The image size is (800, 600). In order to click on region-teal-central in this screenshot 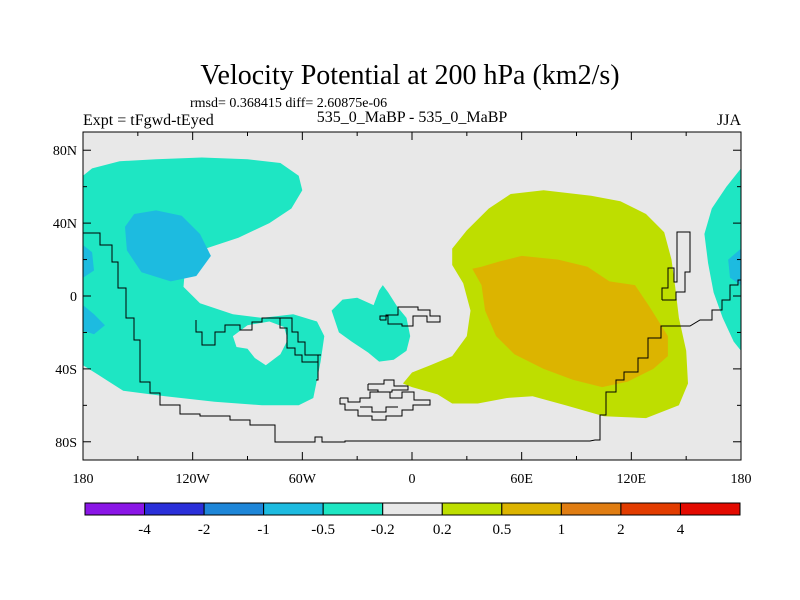, I will do `click(371, 323)`.